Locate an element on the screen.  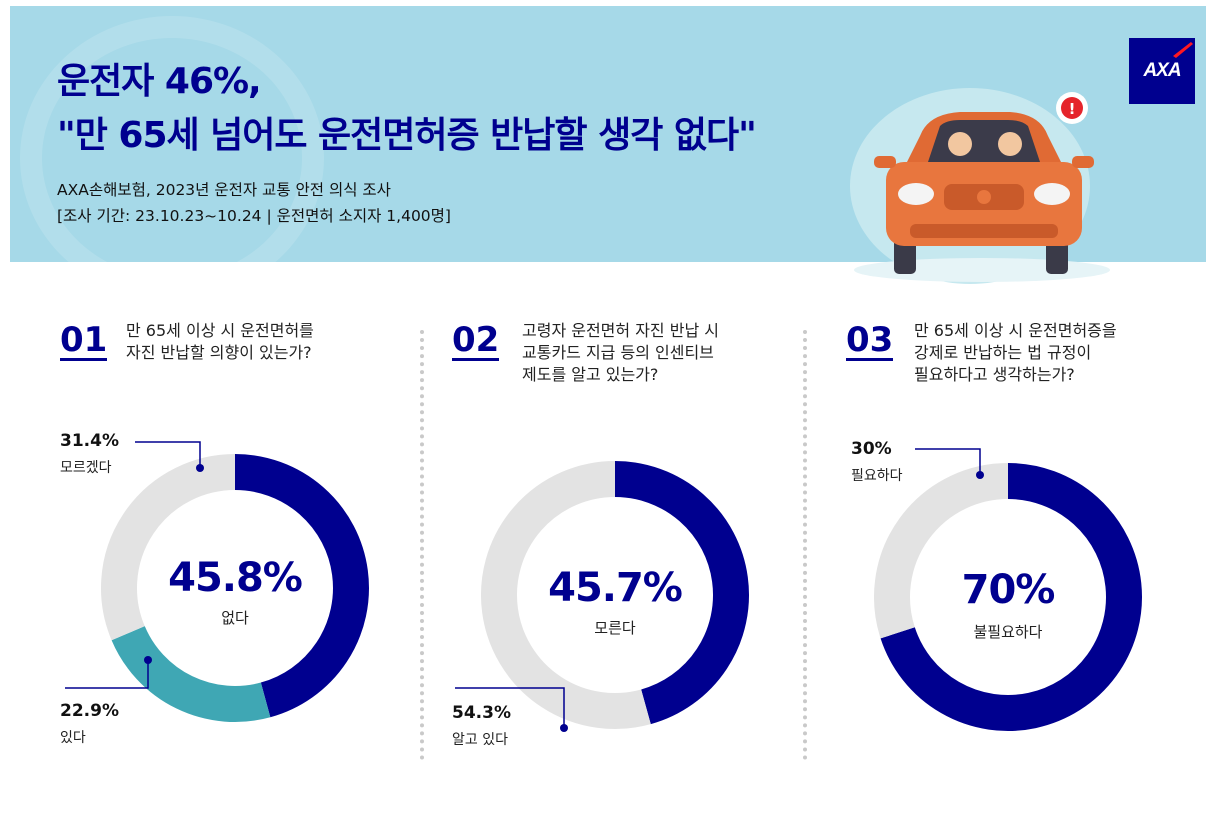
donut-chart-1: 45.8% 없다 31.4% 모르겠다 22.9% 있다 is located at coordinates (225, 595).